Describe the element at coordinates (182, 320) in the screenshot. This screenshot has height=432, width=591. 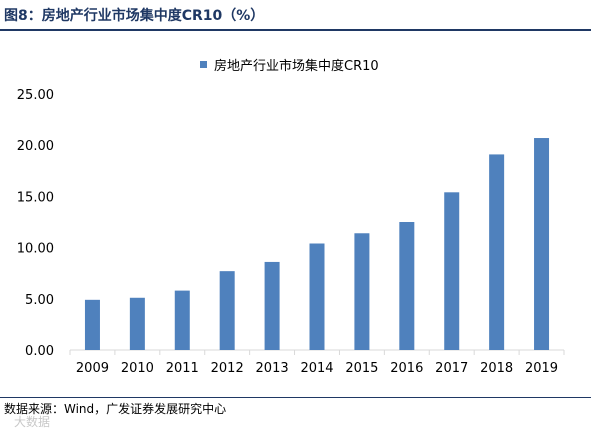
I see `bar-2011` at that location.